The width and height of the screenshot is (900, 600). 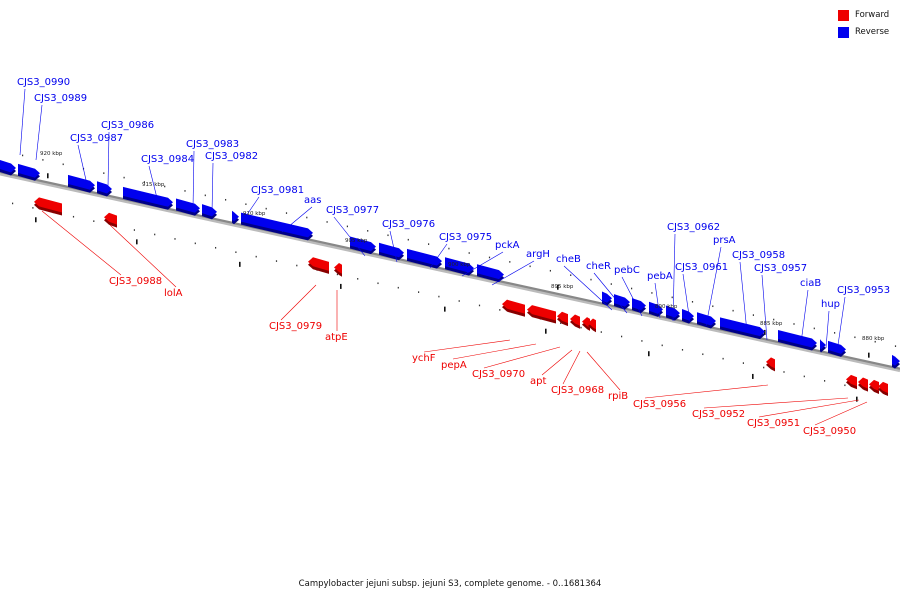 I want to click on gene-r17, so click(x=639, y=304).